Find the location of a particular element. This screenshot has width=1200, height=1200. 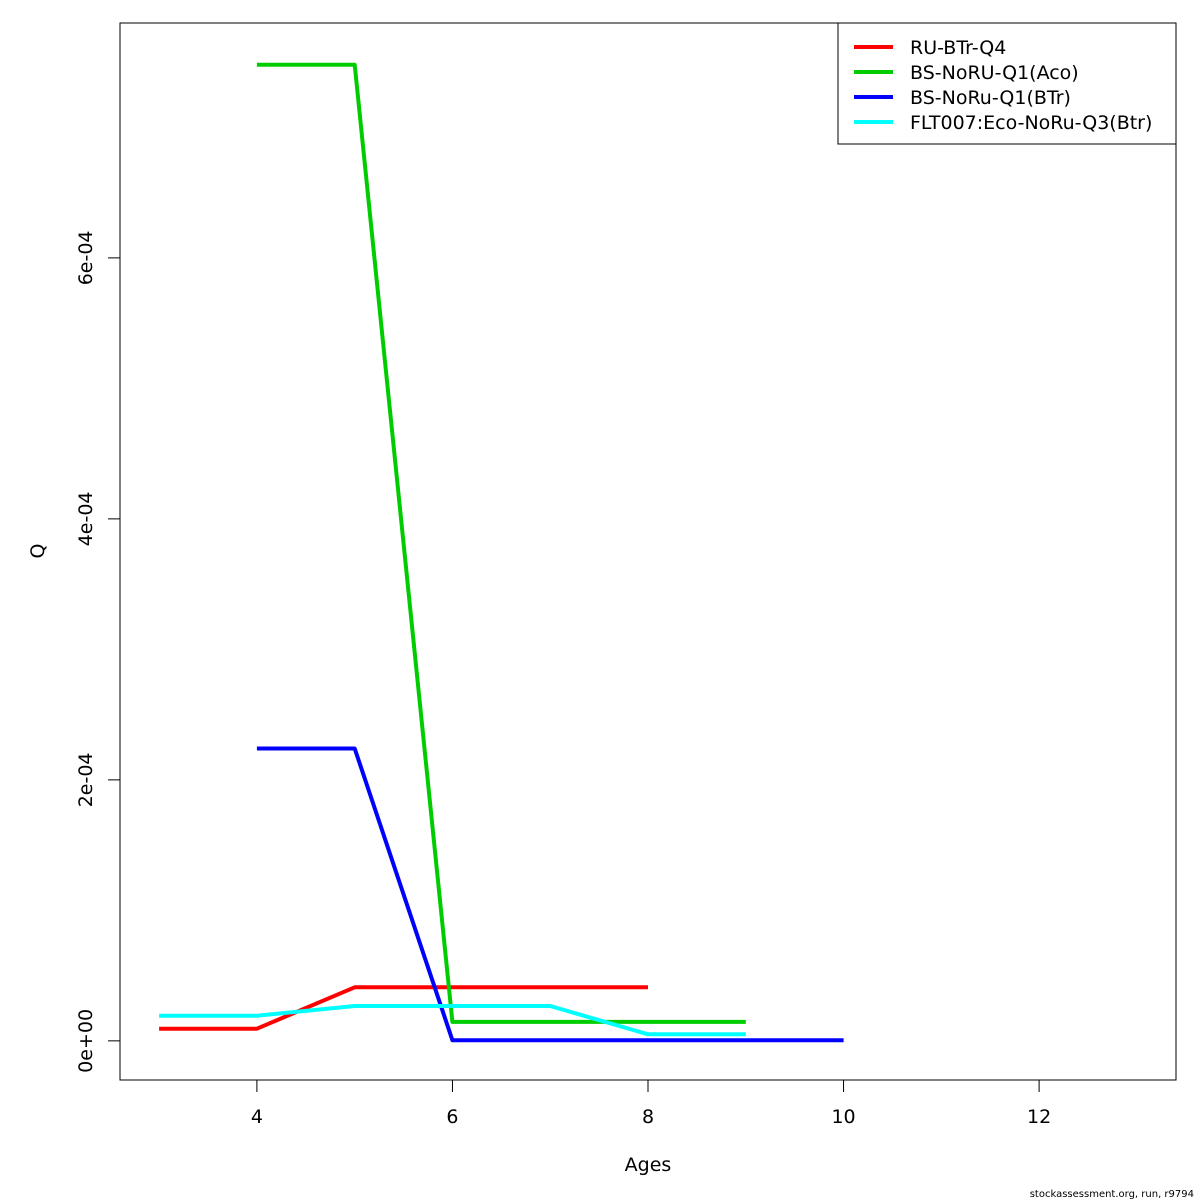

x-tick-label: 10 is located at coordinates (843, 1117).